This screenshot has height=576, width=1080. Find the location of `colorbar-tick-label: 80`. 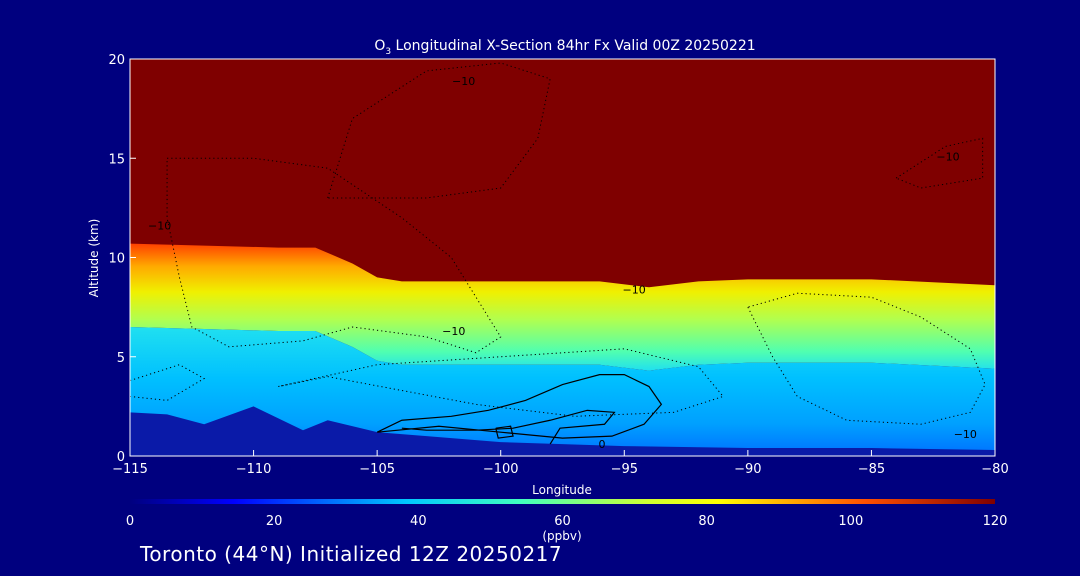

colorbar-tick-label: 80 is located at coordinates (706, 521).